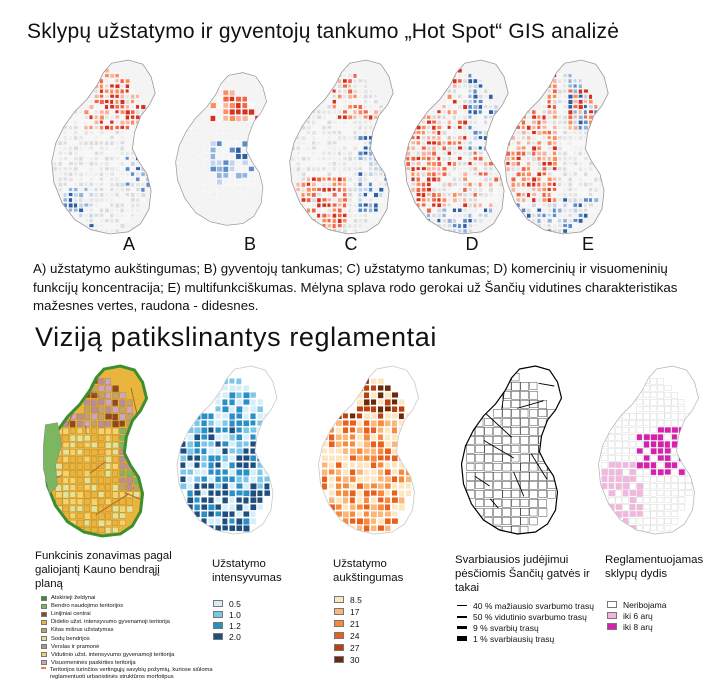  Describe the element at coordinates (227, 603) in the screenshot. I see `intensity-legend-item: 0.5` at that location.